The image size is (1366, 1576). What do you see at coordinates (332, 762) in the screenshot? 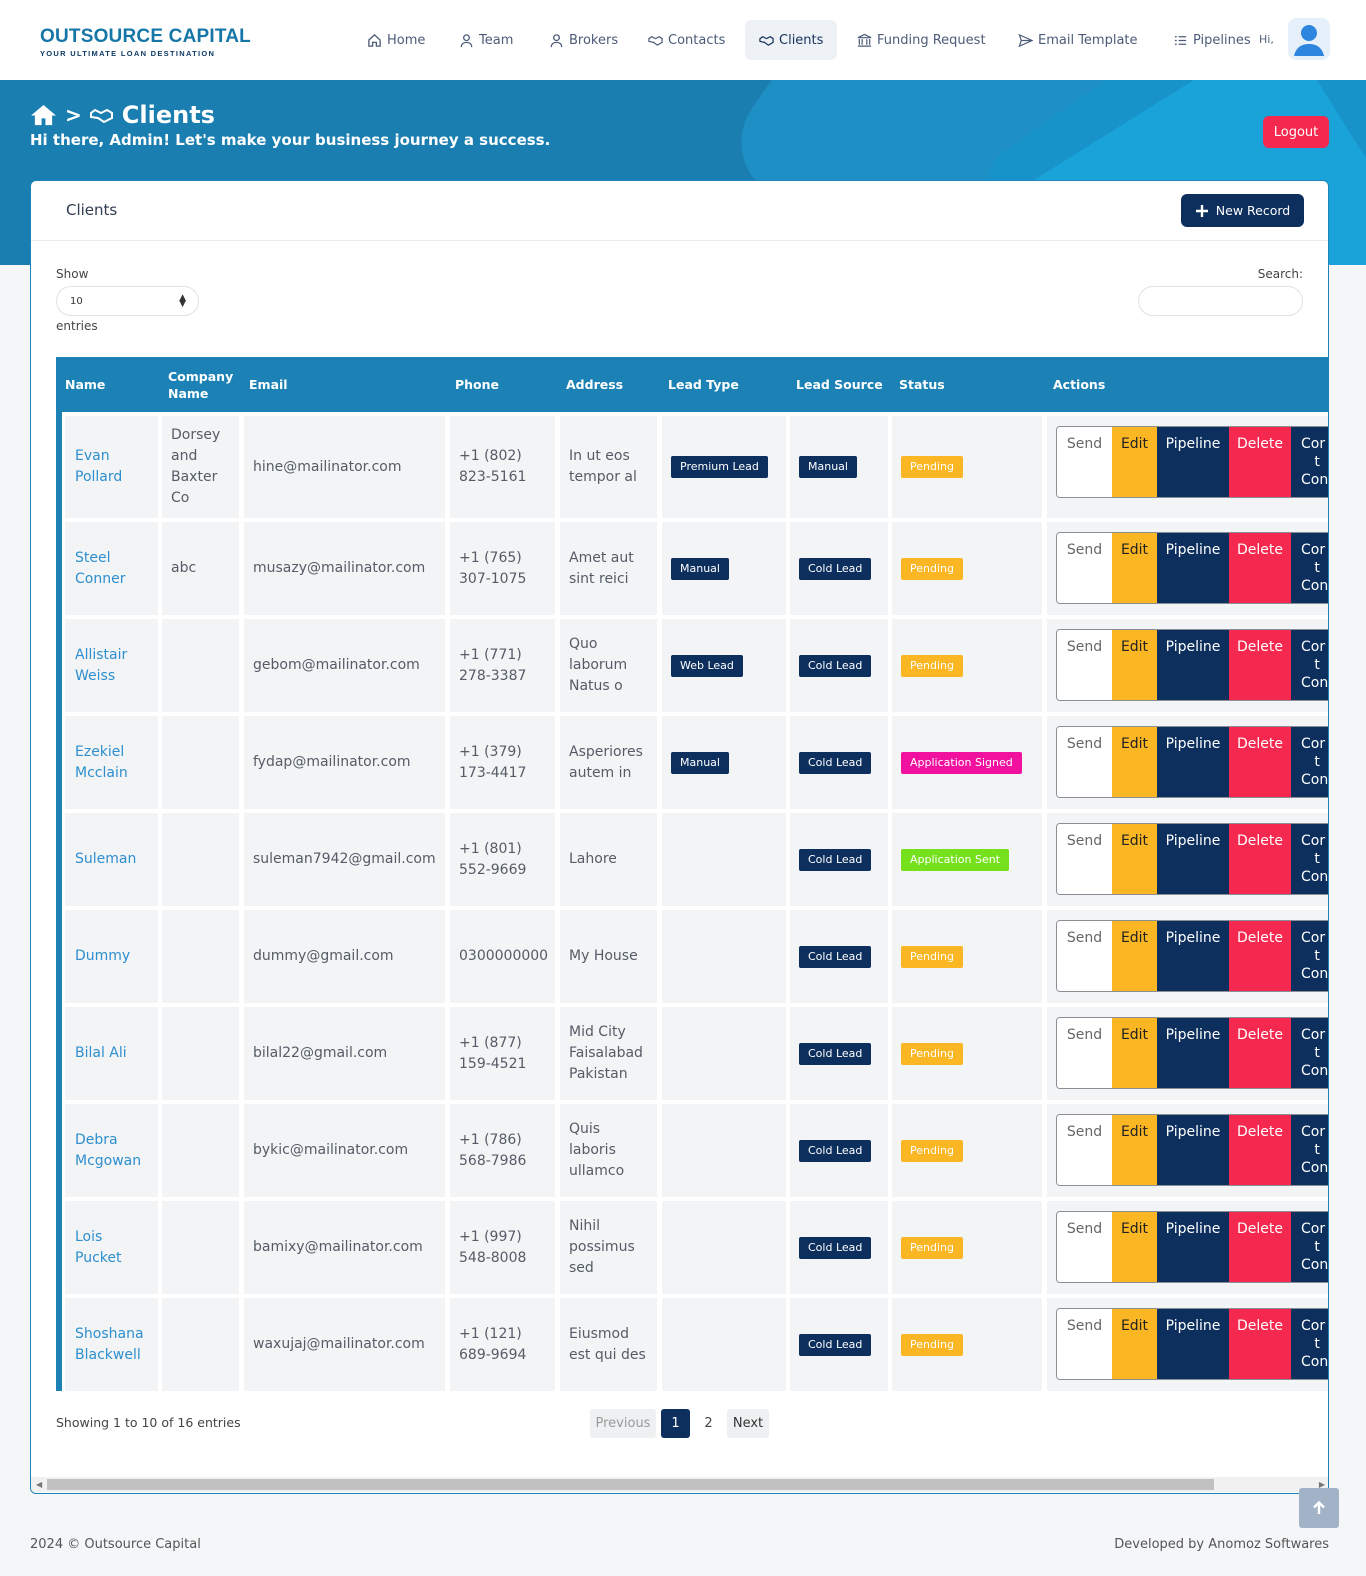
I see `client-email: fydap@mailinator.com` at bounding box center [332, 762].